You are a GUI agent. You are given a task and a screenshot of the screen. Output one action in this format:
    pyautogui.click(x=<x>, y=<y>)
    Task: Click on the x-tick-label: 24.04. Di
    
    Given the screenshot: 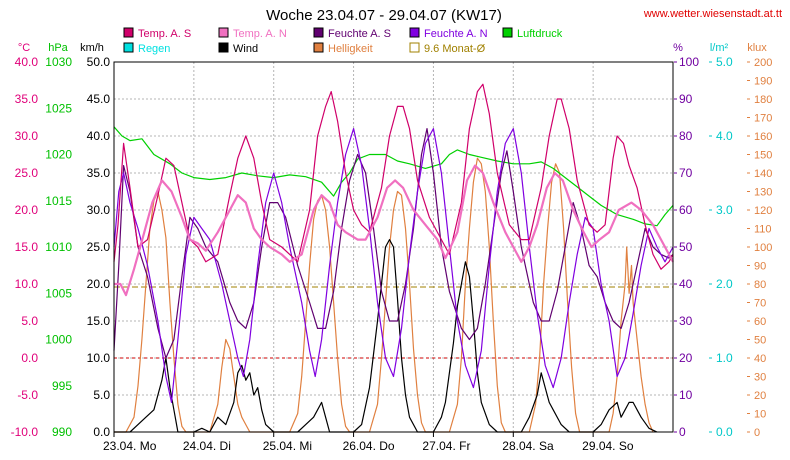 What is the action you would take?
    pyautogui.click(x=207, y=446)
    